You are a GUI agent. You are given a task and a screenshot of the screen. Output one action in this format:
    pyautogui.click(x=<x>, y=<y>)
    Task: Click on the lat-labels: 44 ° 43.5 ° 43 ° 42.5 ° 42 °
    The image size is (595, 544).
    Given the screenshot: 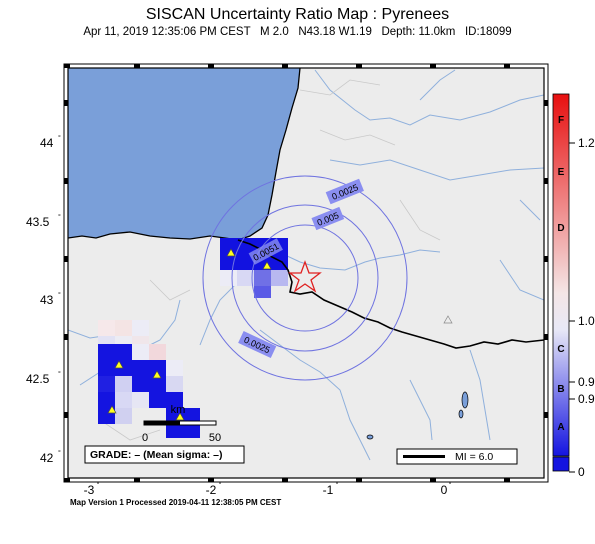 What is the action you would take?
    pyautogui.click(x=43, y=299)
    